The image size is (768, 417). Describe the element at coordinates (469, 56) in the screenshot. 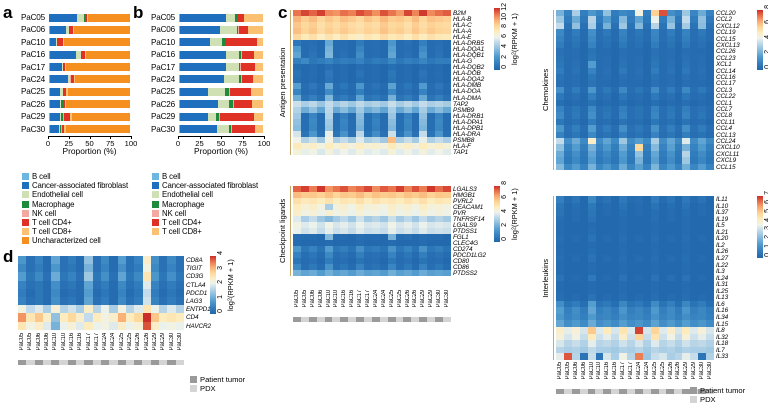

I see `heatmap-row-label: HLA-DQB1` at that location.